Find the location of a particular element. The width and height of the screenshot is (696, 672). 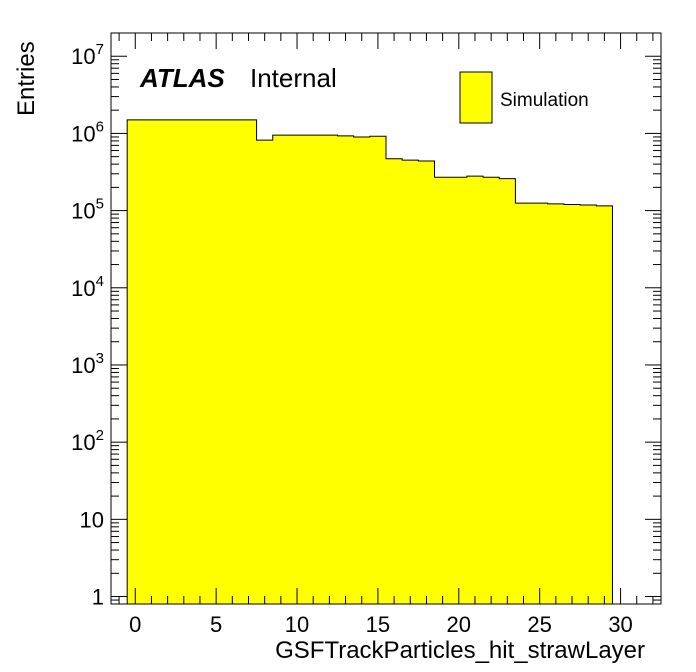

atlas-label: ATLAS is located at coordinates (182, 78).